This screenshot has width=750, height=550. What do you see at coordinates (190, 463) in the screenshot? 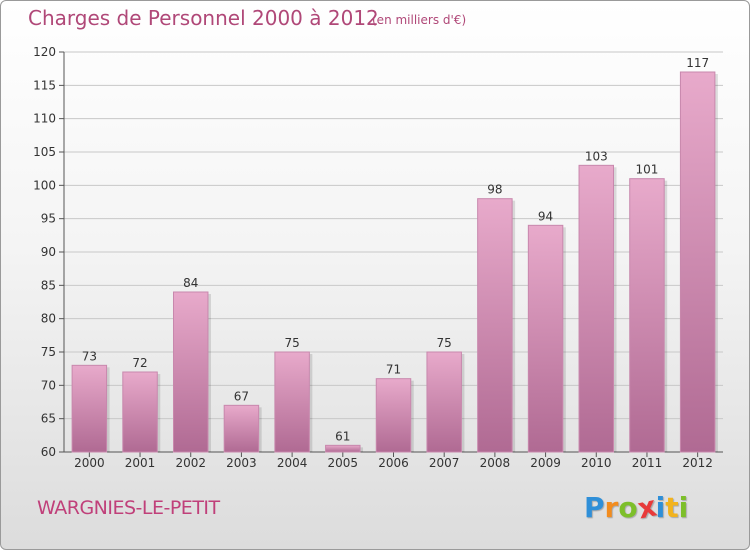
I see `x-tick-label: 2002` at bounding box center [190, 463].